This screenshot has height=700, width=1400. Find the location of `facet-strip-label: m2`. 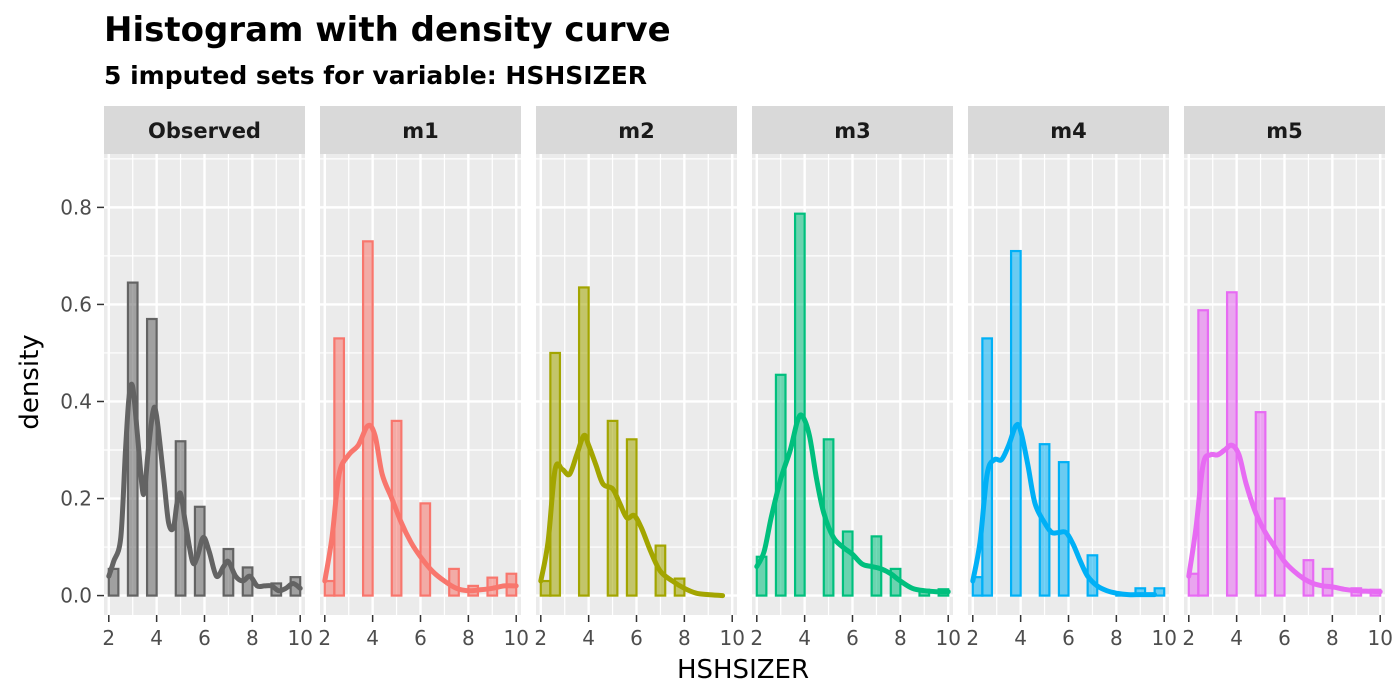

facet-strip-label: m2 is located at coordinates (636, 131).